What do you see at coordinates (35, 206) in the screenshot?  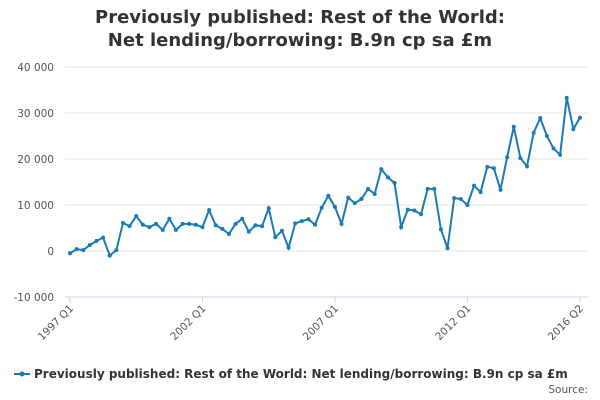 I see `y-tick-label: 10 000` at bounding box center [35, 206].